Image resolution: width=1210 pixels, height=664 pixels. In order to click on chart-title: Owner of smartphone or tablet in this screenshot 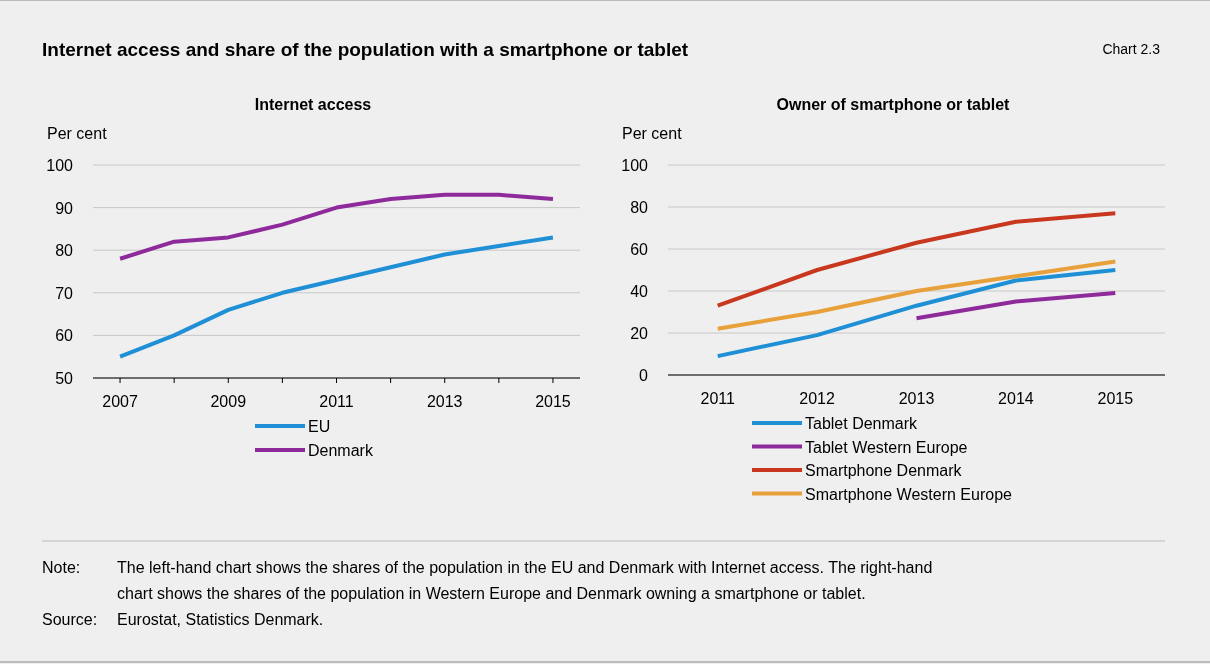, I will do `click(893, 104)`.